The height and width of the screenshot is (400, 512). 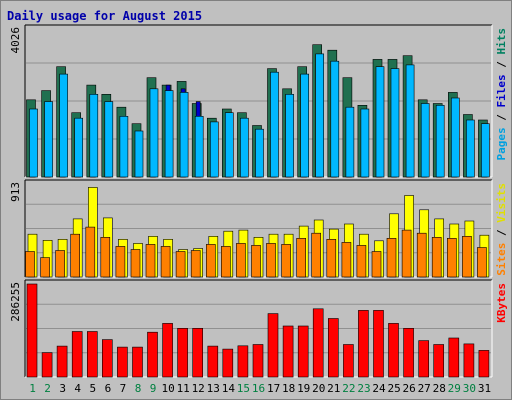 What do you see at coordinates (273, 388) in the screenshot?
I see `day-label-17: 17` at bounding box center [273, 388].